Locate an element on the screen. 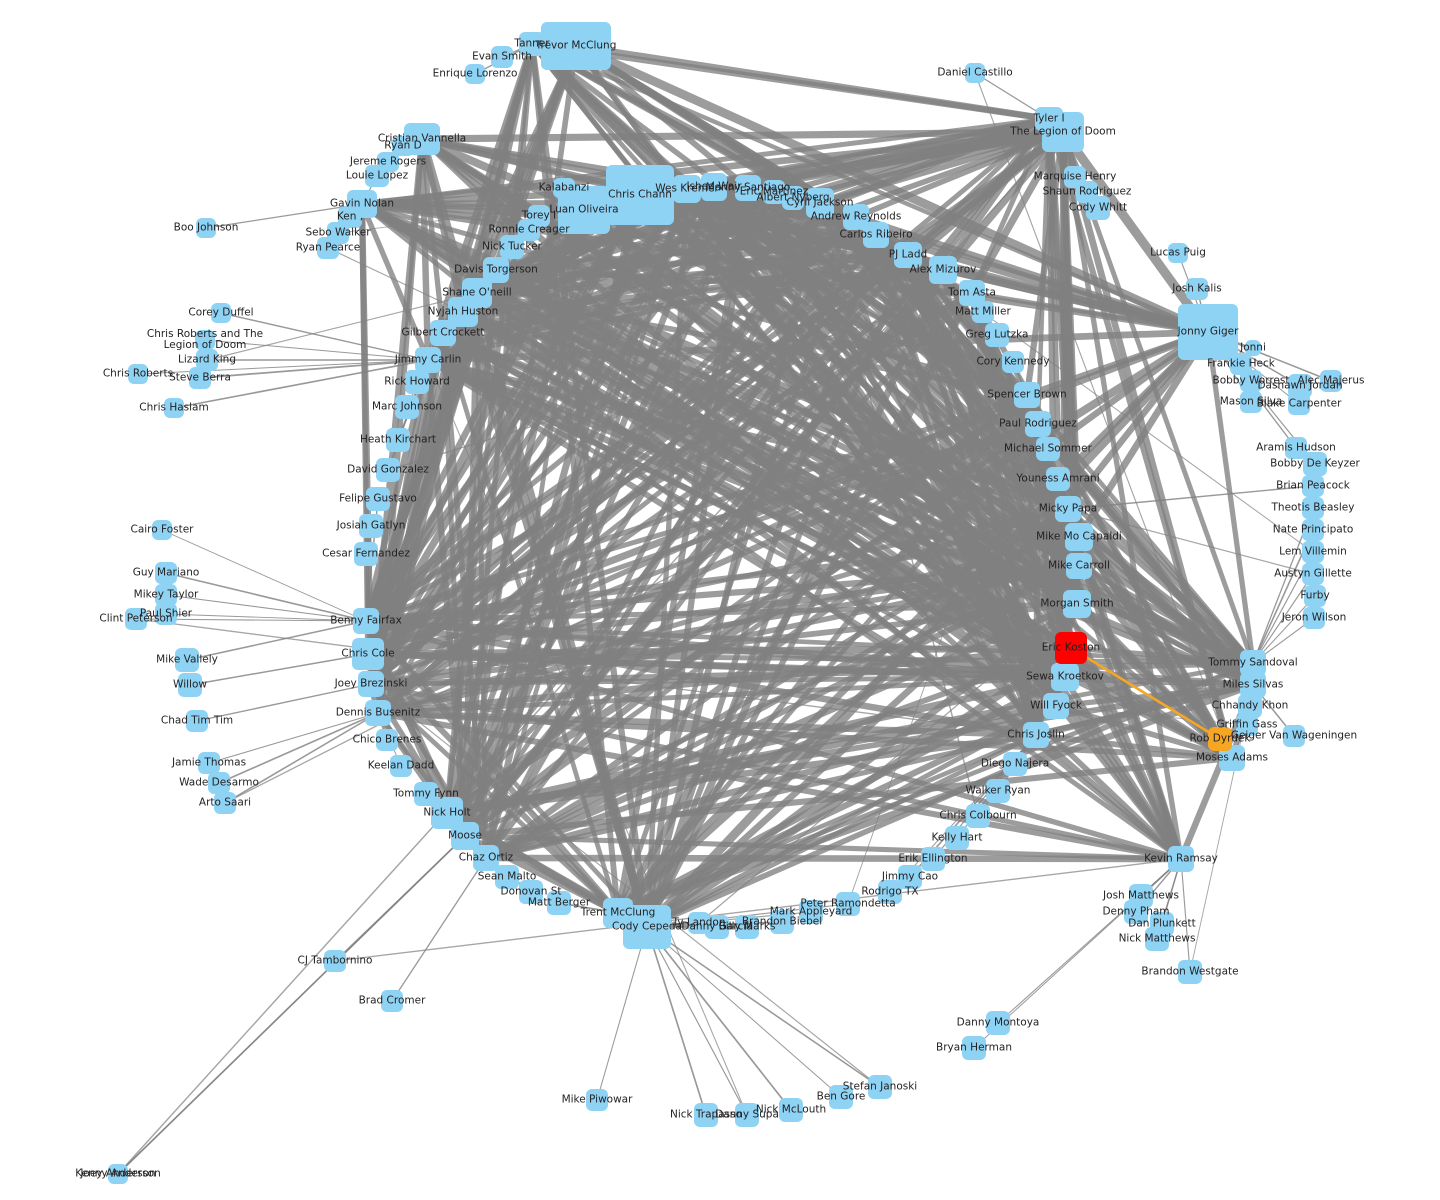  graph-node-tommy-sandoval is located at coordinates (1253, 663).